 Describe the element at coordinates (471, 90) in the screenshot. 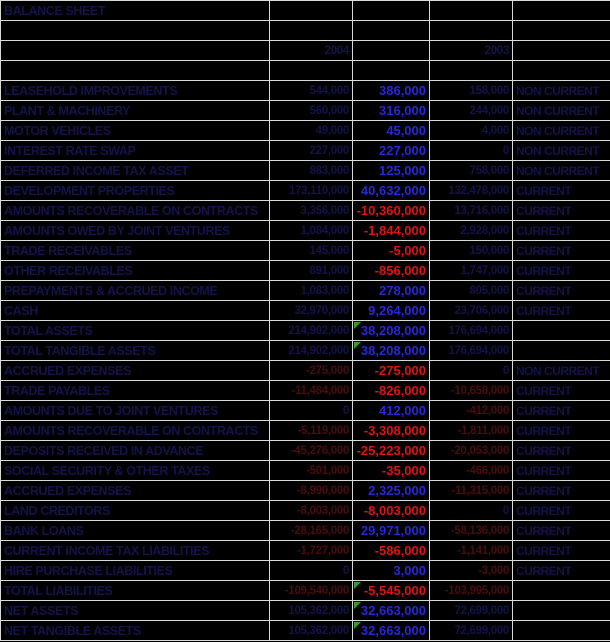

I see `cell-2003: 158,000` at that location.